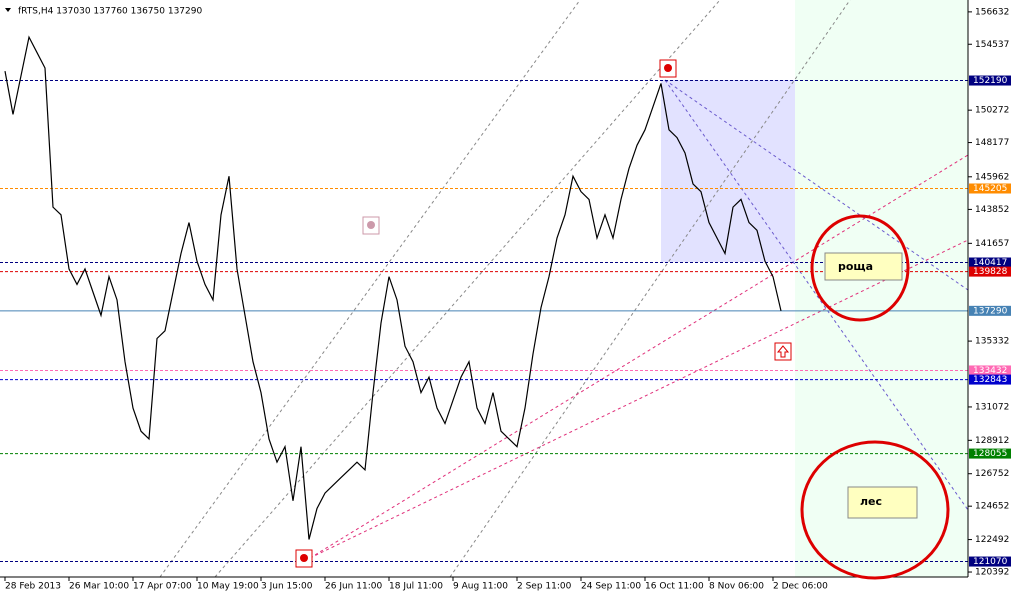 This screenshot has width=1014, height=600. Describe the element at coordinates (674, 587) in the screenshot. I see `x-tick-label: 16 Oct 11:00` at that location.